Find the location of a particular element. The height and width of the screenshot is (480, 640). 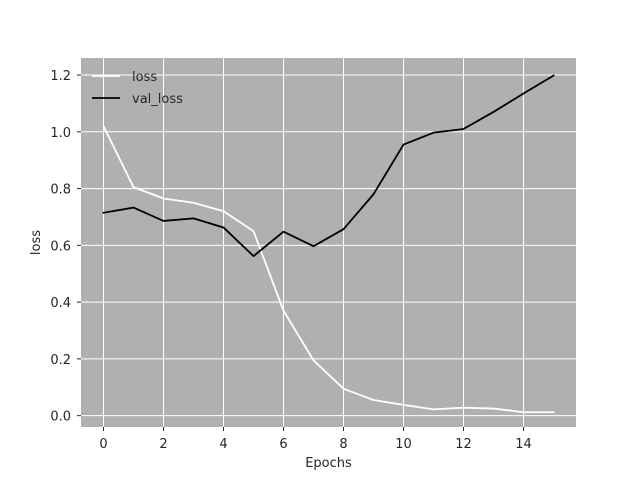

x-tick-label: 8 is located at coordinates (343, 444).